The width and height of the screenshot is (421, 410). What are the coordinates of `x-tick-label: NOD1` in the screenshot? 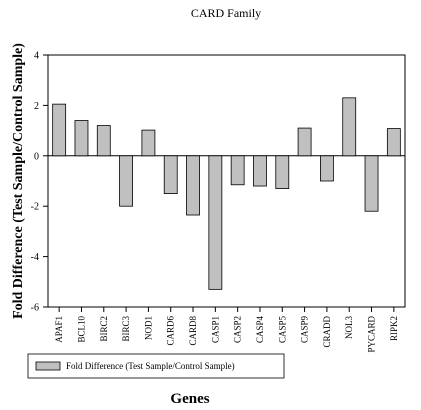 It's located at (148, 328).